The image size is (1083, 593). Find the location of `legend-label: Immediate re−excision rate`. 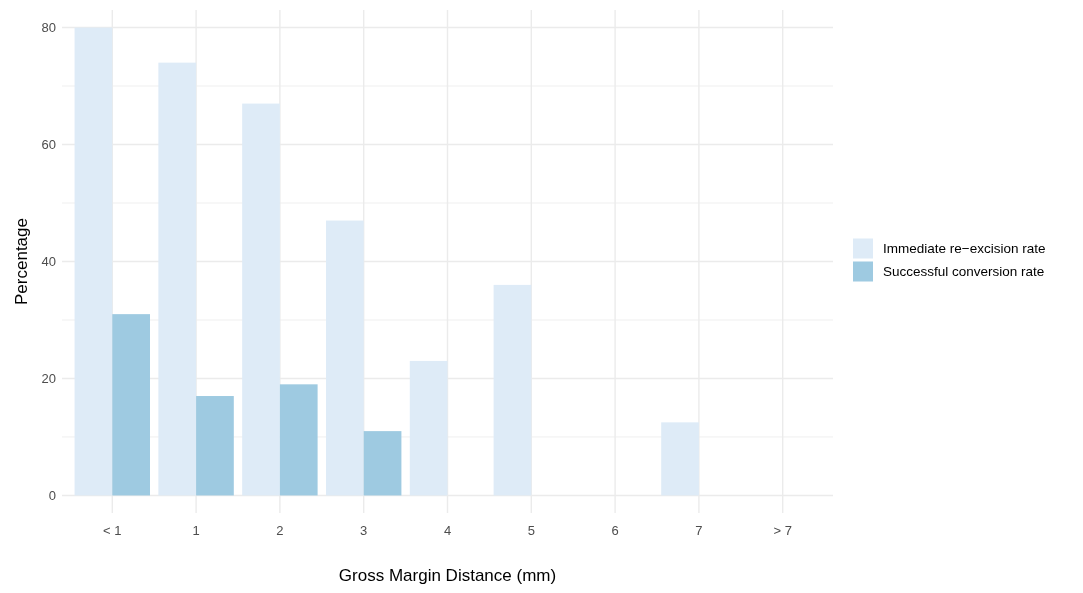

legend-label: Immediate re−excision rate is located at coordinates (964, 249).